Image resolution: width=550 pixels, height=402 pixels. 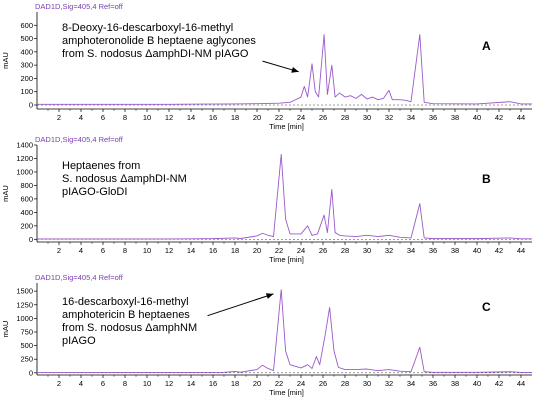 I want to click on annotation-arrow-shaft, so click(x=240, y=305).